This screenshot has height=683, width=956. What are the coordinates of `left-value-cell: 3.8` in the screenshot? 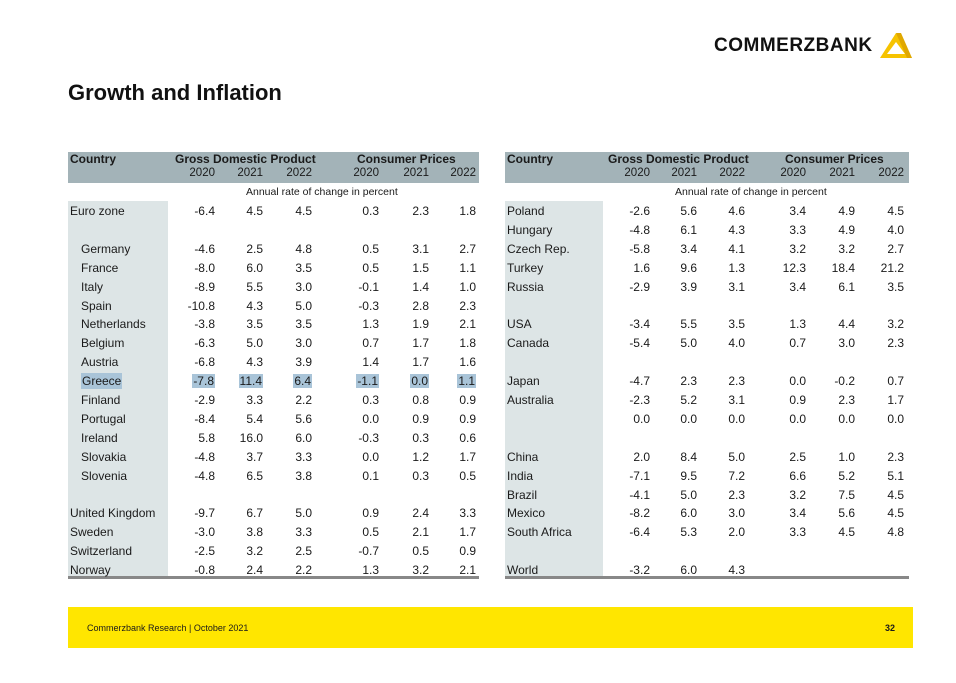 It's located at (243, 532).